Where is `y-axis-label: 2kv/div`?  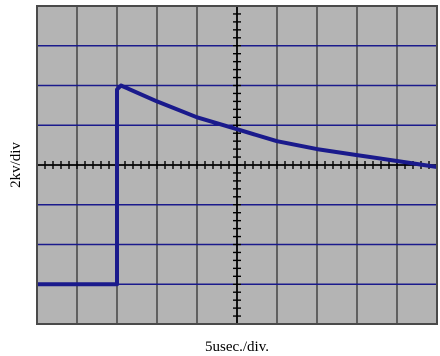 y-axis-label: 2kv/div is located at coordinates (16, 165).